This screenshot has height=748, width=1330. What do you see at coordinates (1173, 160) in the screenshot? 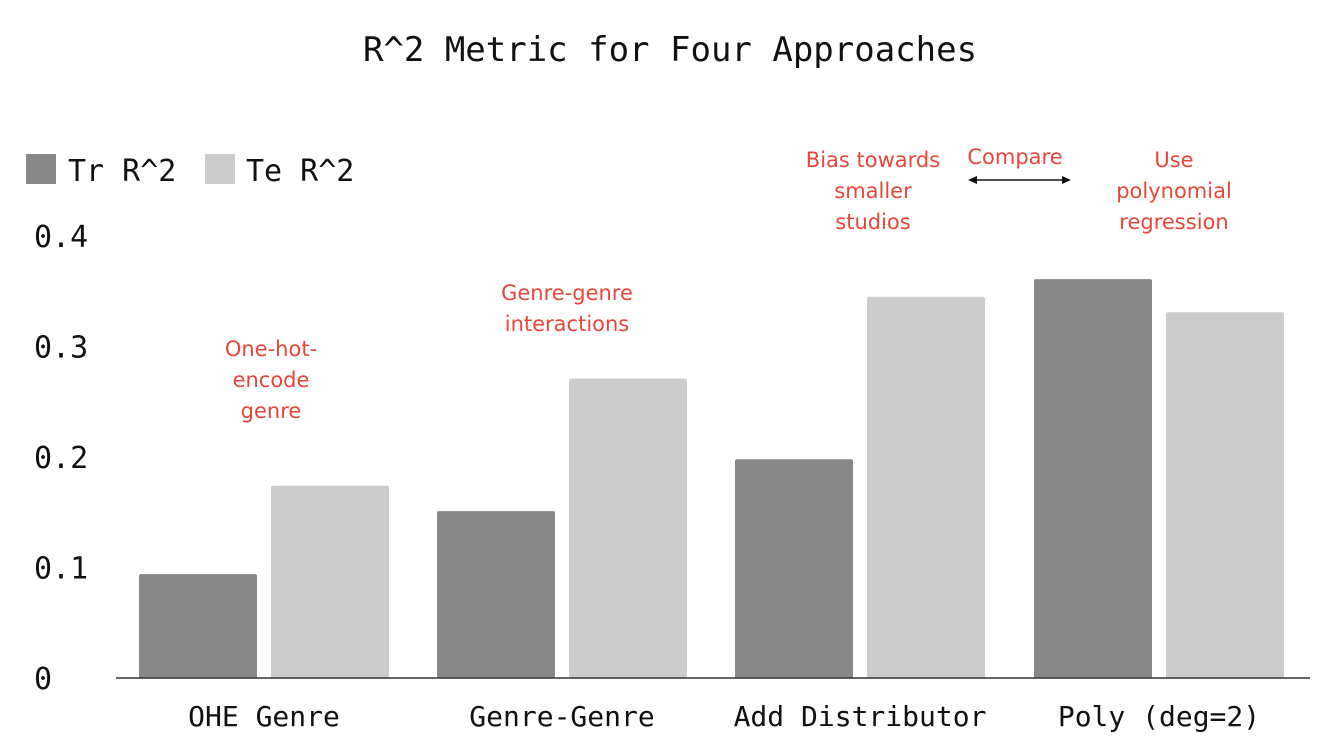
I see `annotation-poly-line: Use` at bounding box center [1173, 160].